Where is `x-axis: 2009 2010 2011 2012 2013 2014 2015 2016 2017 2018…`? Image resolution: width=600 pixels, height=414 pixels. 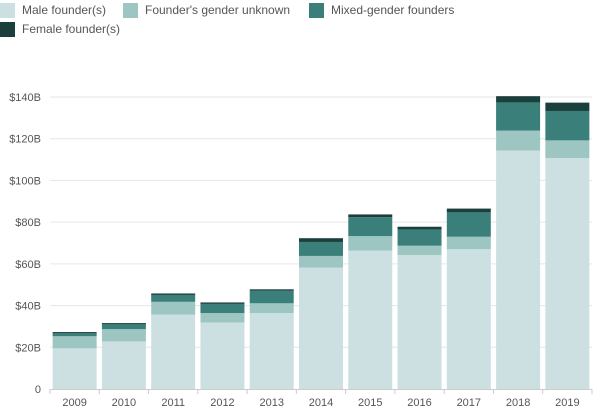
x-axis: 2009 2010 2011 2012 2013 2014 2015 2016 2017 2018… is located at coordinates (321, 399).